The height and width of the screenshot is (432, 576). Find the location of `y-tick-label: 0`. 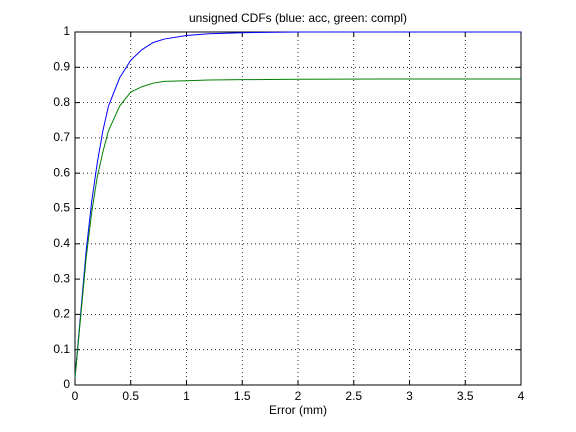

y-tick-label: 0 is located at coordinates (66, 384).